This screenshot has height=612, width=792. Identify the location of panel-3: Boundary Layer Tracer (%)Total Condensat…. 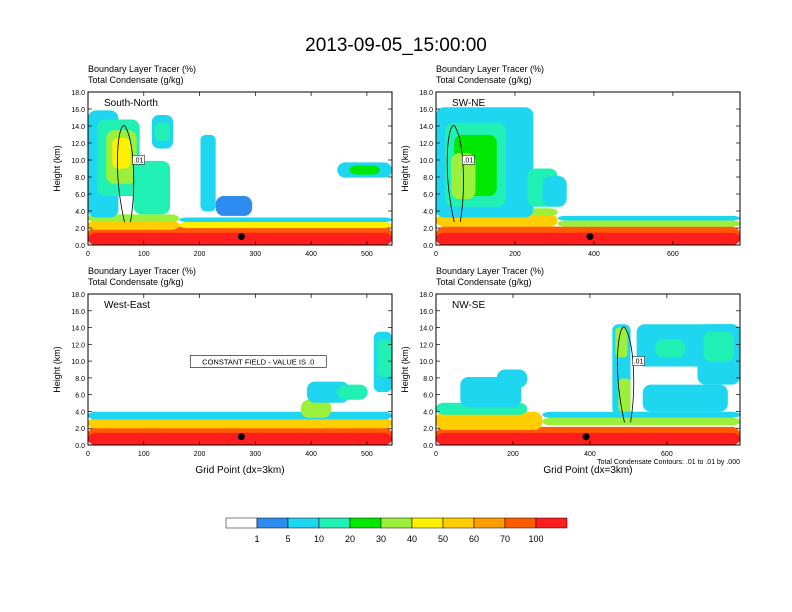
(222, 371).